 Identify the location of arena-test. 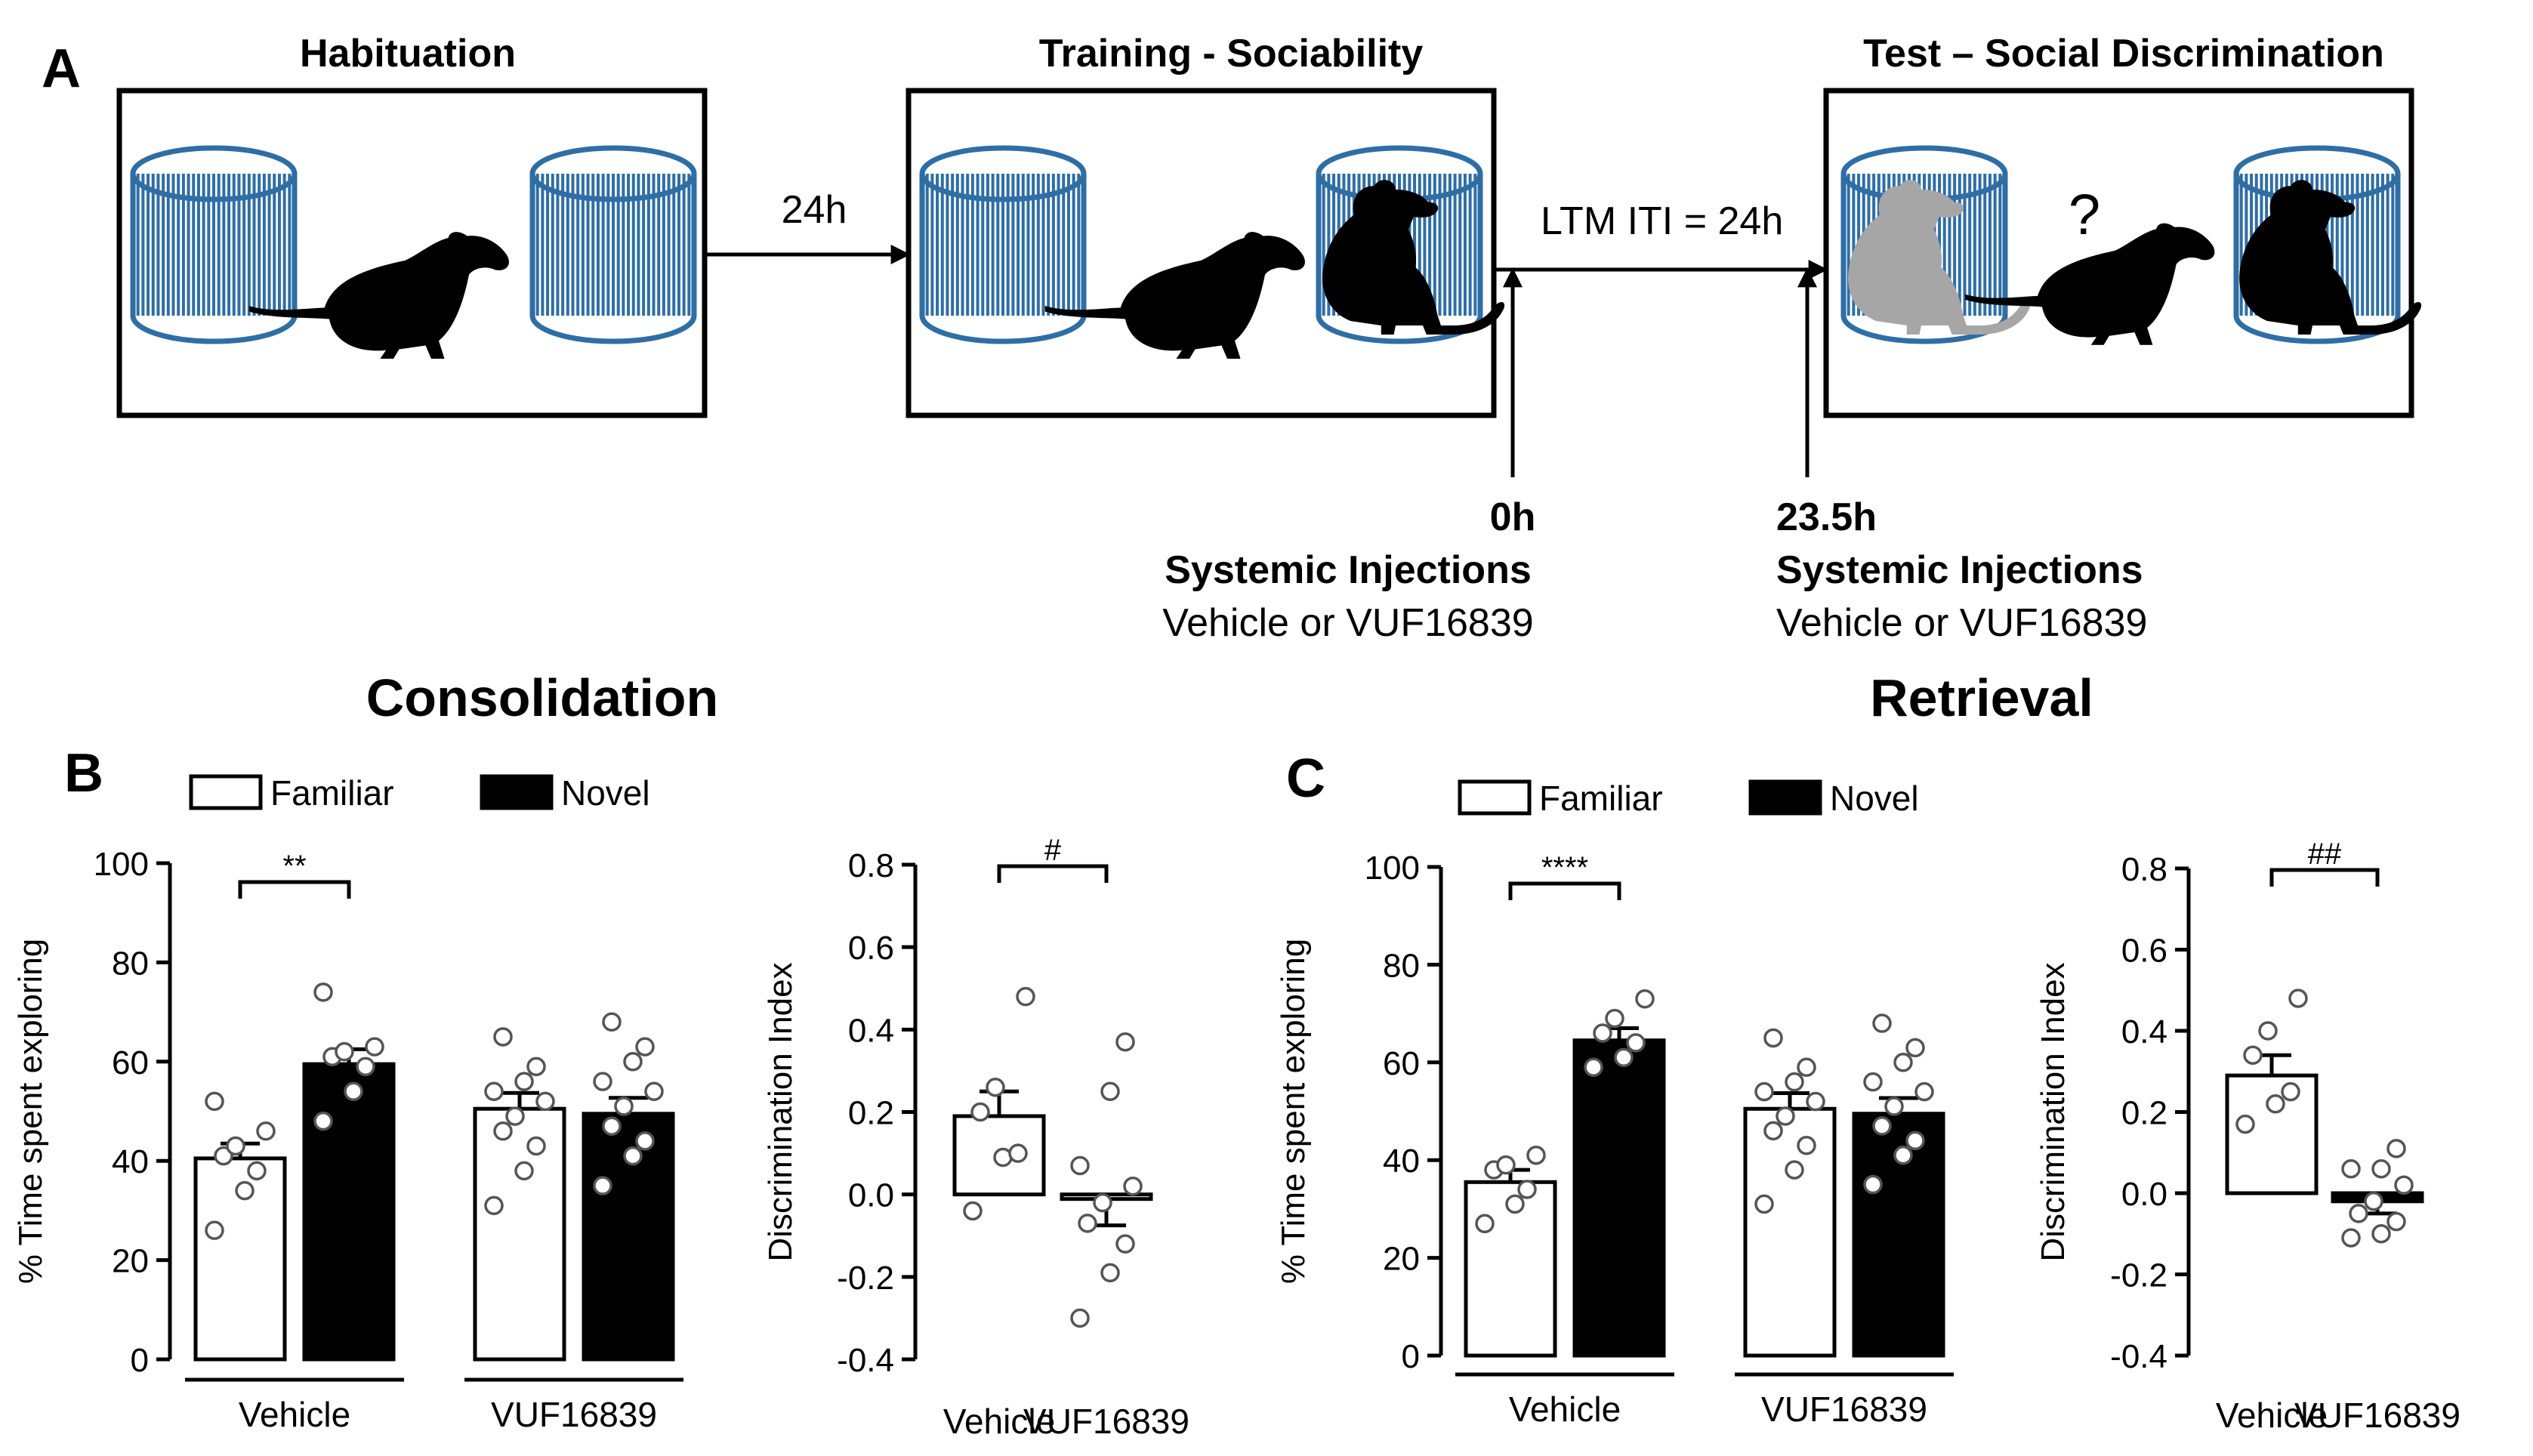
(2119, 253).